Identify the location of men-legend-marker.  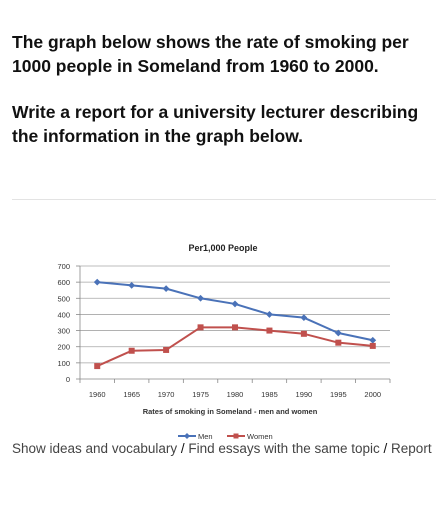
(187, 436).